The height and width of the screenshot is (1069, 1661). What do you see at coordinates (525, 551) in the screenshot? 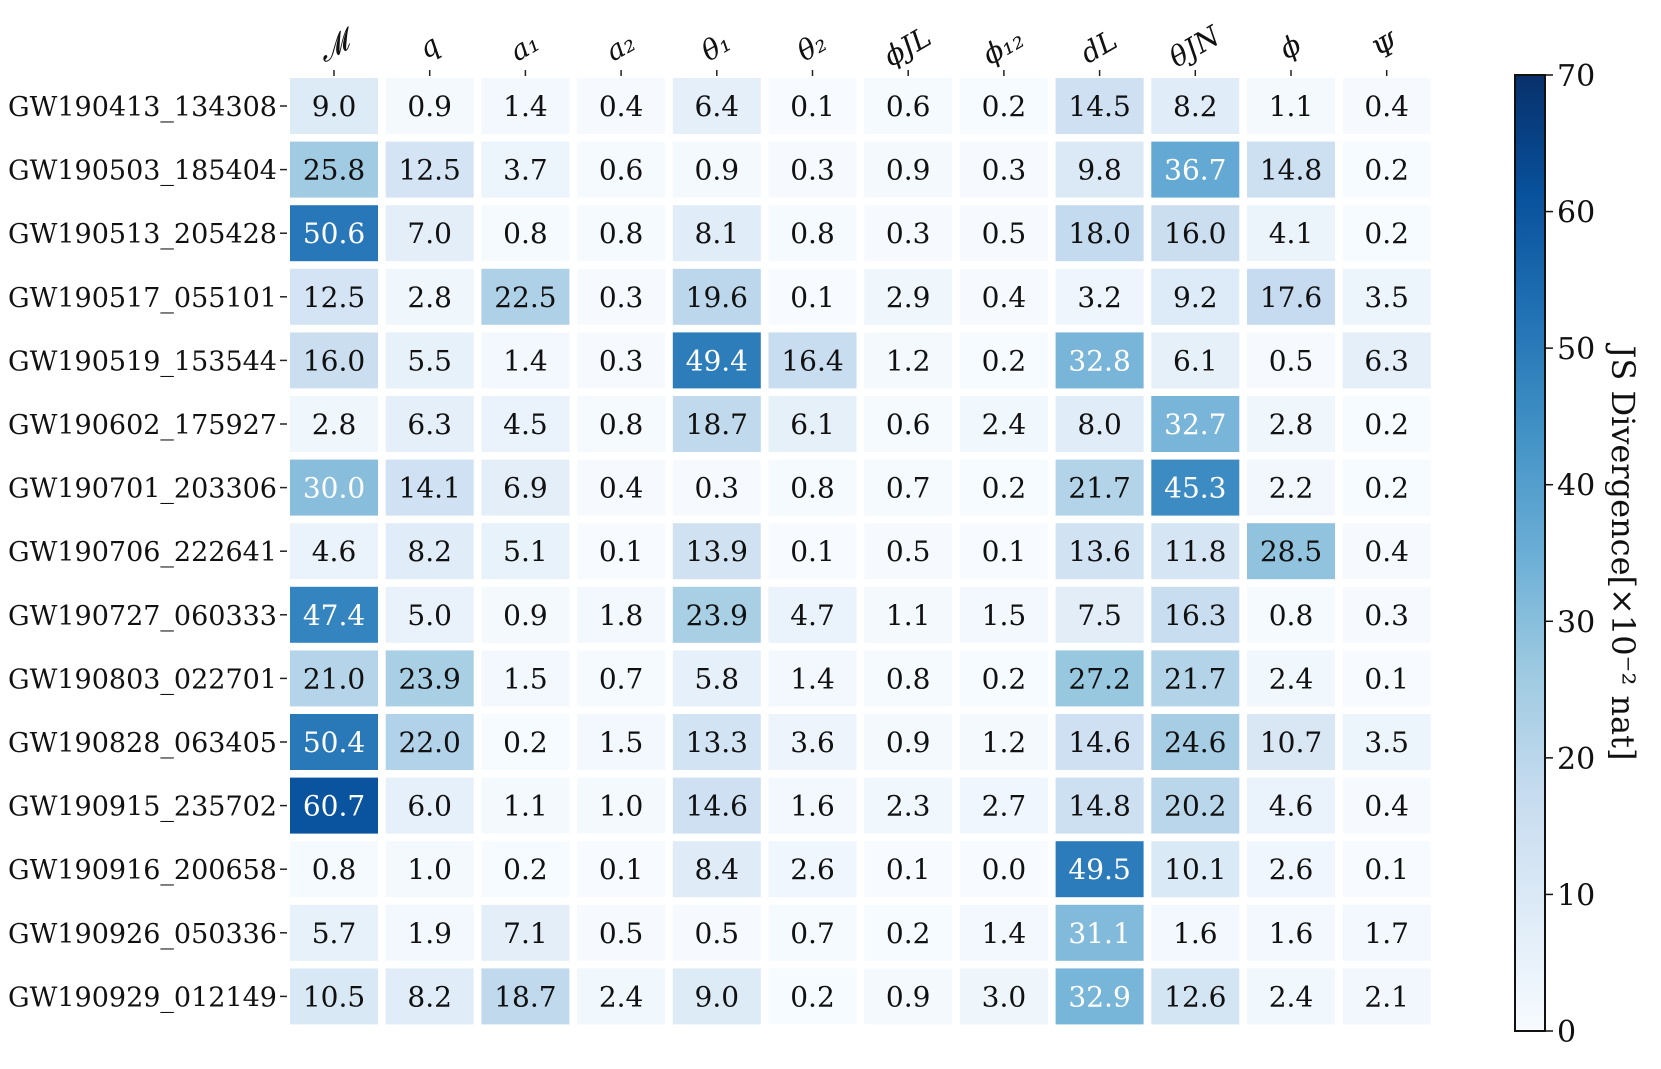
I see `cell-value-label: 5.1` at bounding box center [525, 551].